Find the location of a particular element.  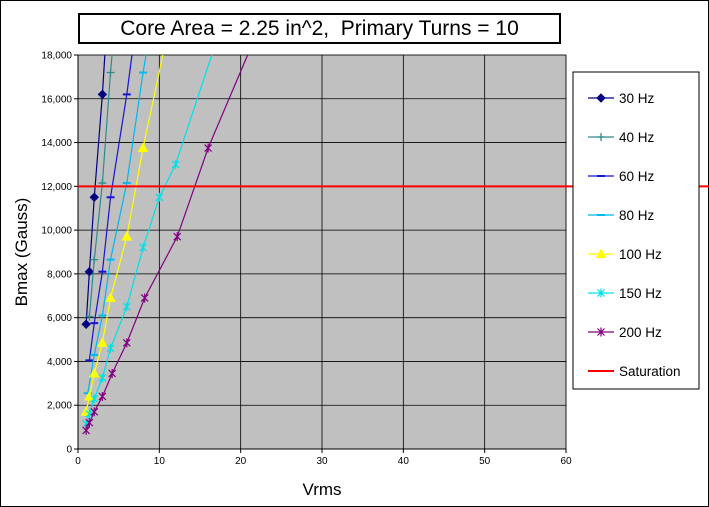

y-tick-label: 12,000 is located at coordinates (56, 187).